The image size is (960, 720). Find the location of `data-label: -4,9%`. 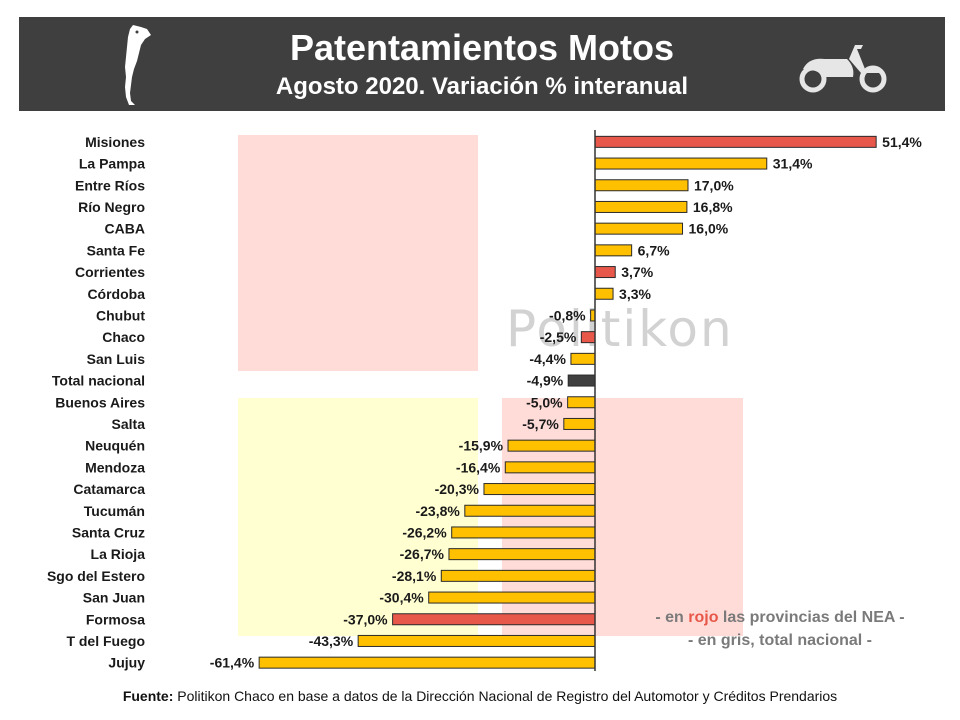

data-label: -4,9% is located at coordinates (545, 381).